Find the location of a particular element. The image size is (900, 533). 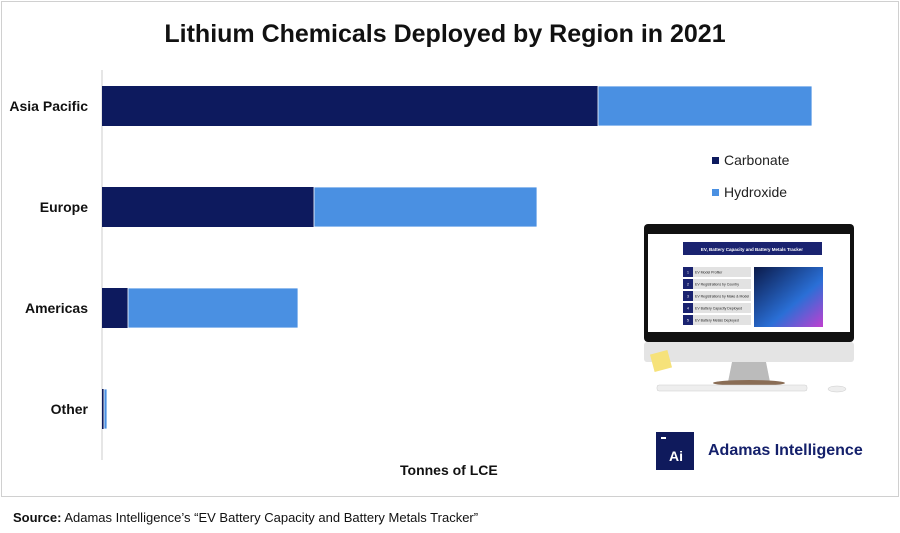

bar-hydroxide-europe is located at coordinates (425, 207).